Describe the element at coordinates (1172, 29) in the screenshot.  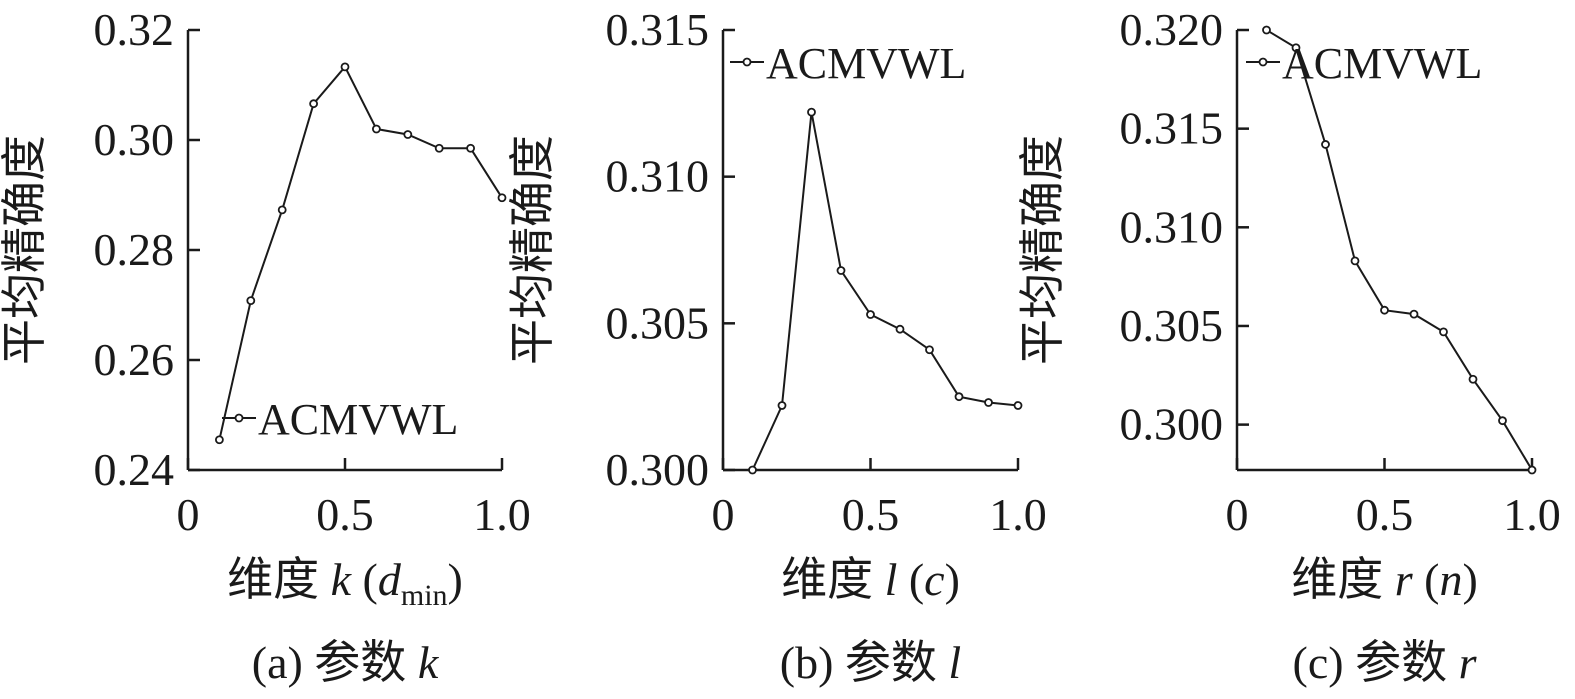
I see `y-tick-label: 0.320` at that location.